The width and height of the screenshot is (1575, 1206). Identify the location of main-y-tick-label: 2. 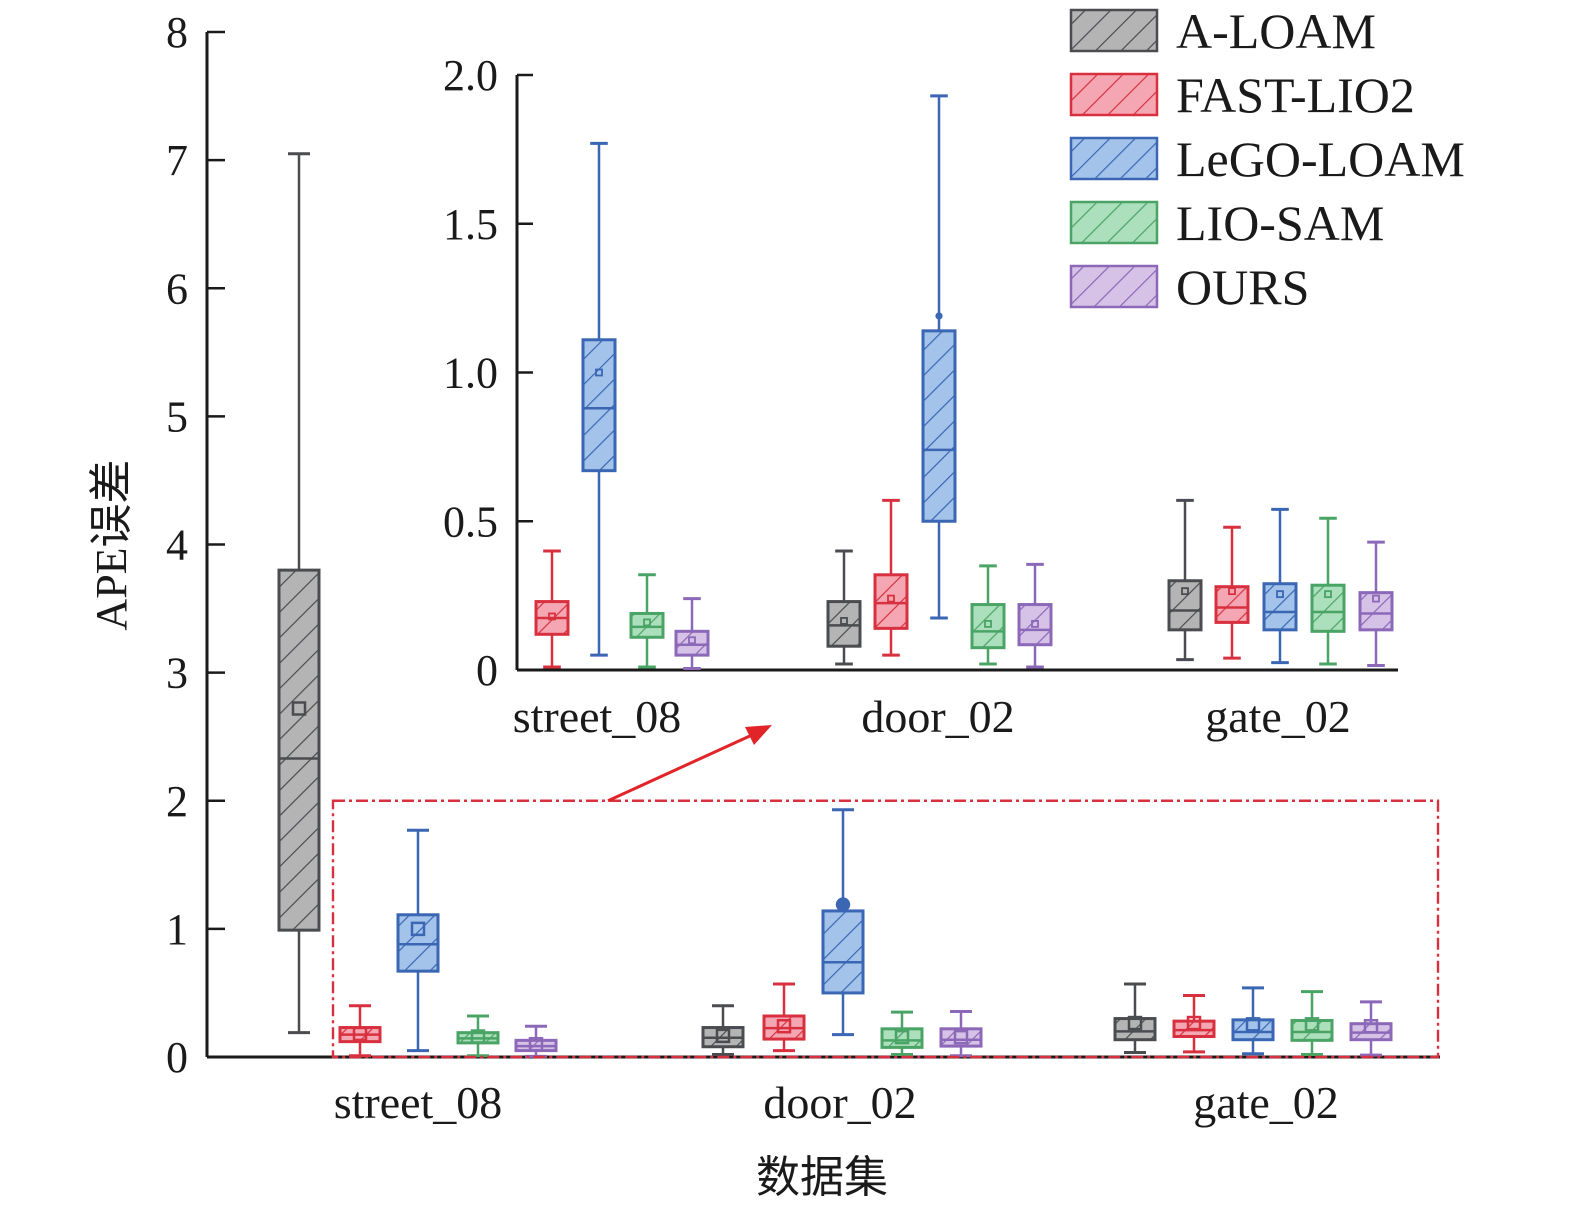
(177, 801).